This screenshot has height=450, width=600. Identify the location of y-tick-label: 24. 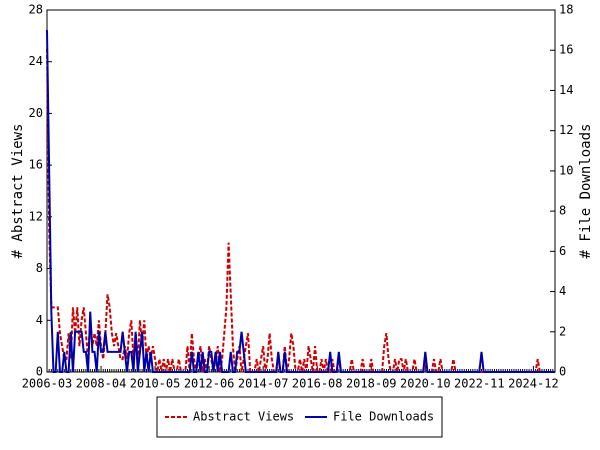
(36, 61).